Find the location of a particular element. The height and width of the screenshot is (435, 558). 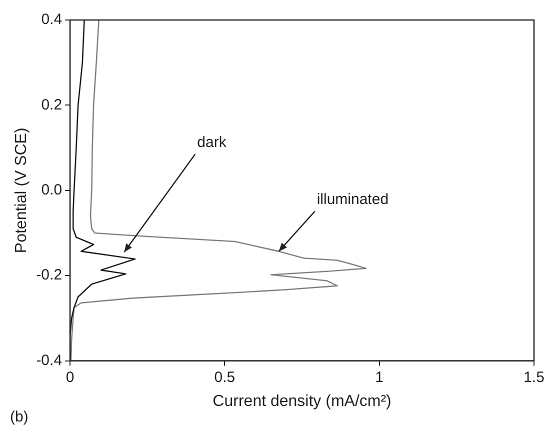

y-tick-label: -0.4 is located at coordinates (49, 360).